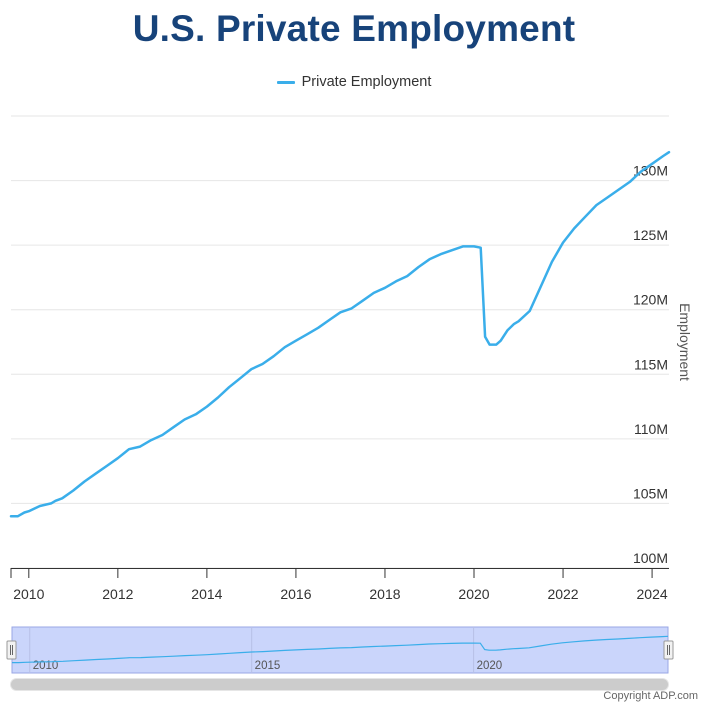  I want to click on x-tick-label: 2016, so click(295, 594).